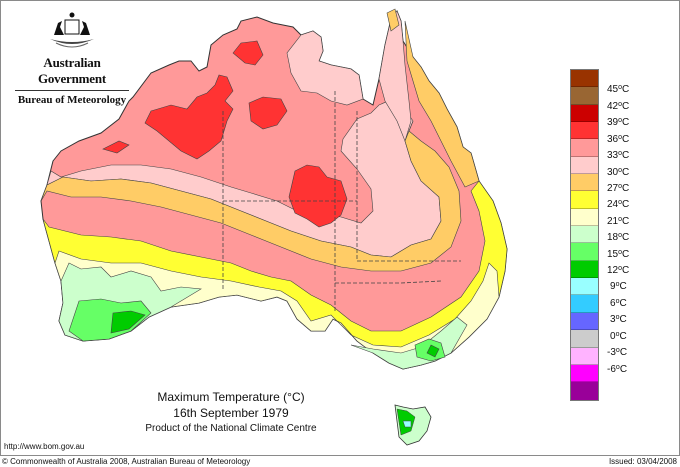 This screenshot has height=467, width=680. Describe the element at coordinates (618, 271) in the screenshot. I see `legend-label: 12oC` at that location.